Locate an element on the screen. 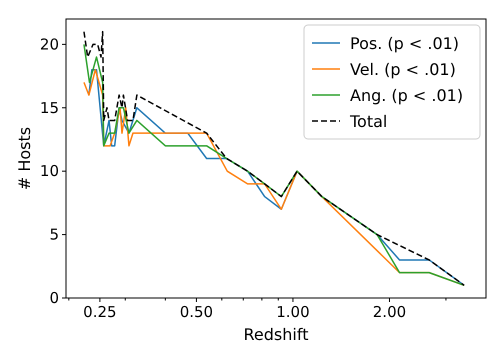 Image resolution: width=504 pixels, height=360 pixels. legend-label: Pos. (p < .01) is located at coordinates (405, 43).